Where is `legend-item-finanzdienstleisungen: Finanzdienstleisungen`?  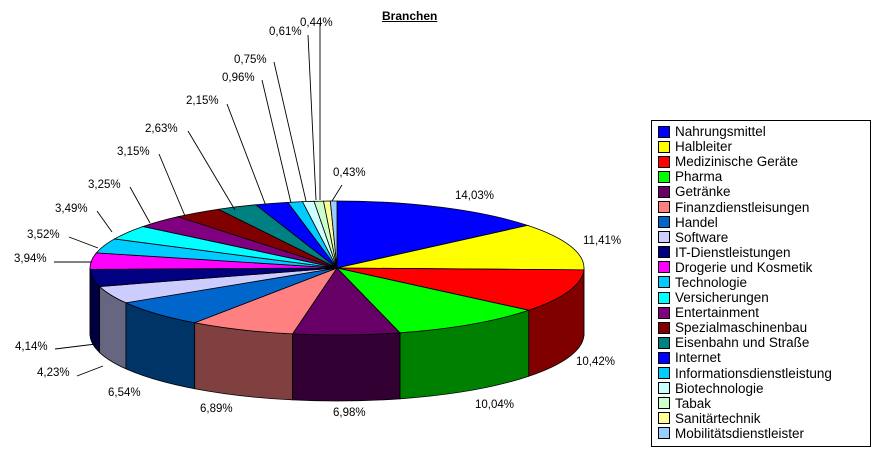
legend-item-finanzdienstleisungen: Finanzdienstleisungen is located at coordinates (761, 206).